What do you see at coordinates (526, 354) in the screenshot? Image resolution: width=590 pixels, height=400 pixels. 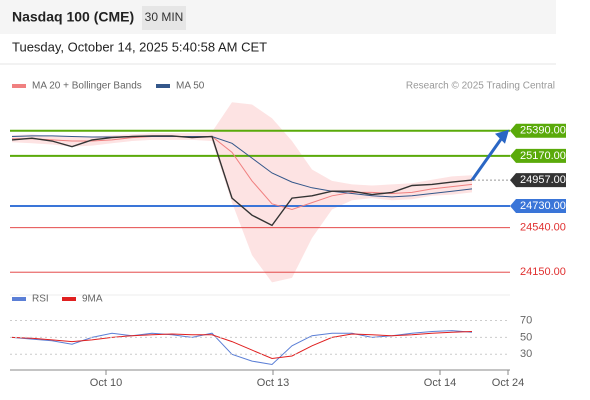 I see `y-tick-label: 30` at bounding box center [526, 354].